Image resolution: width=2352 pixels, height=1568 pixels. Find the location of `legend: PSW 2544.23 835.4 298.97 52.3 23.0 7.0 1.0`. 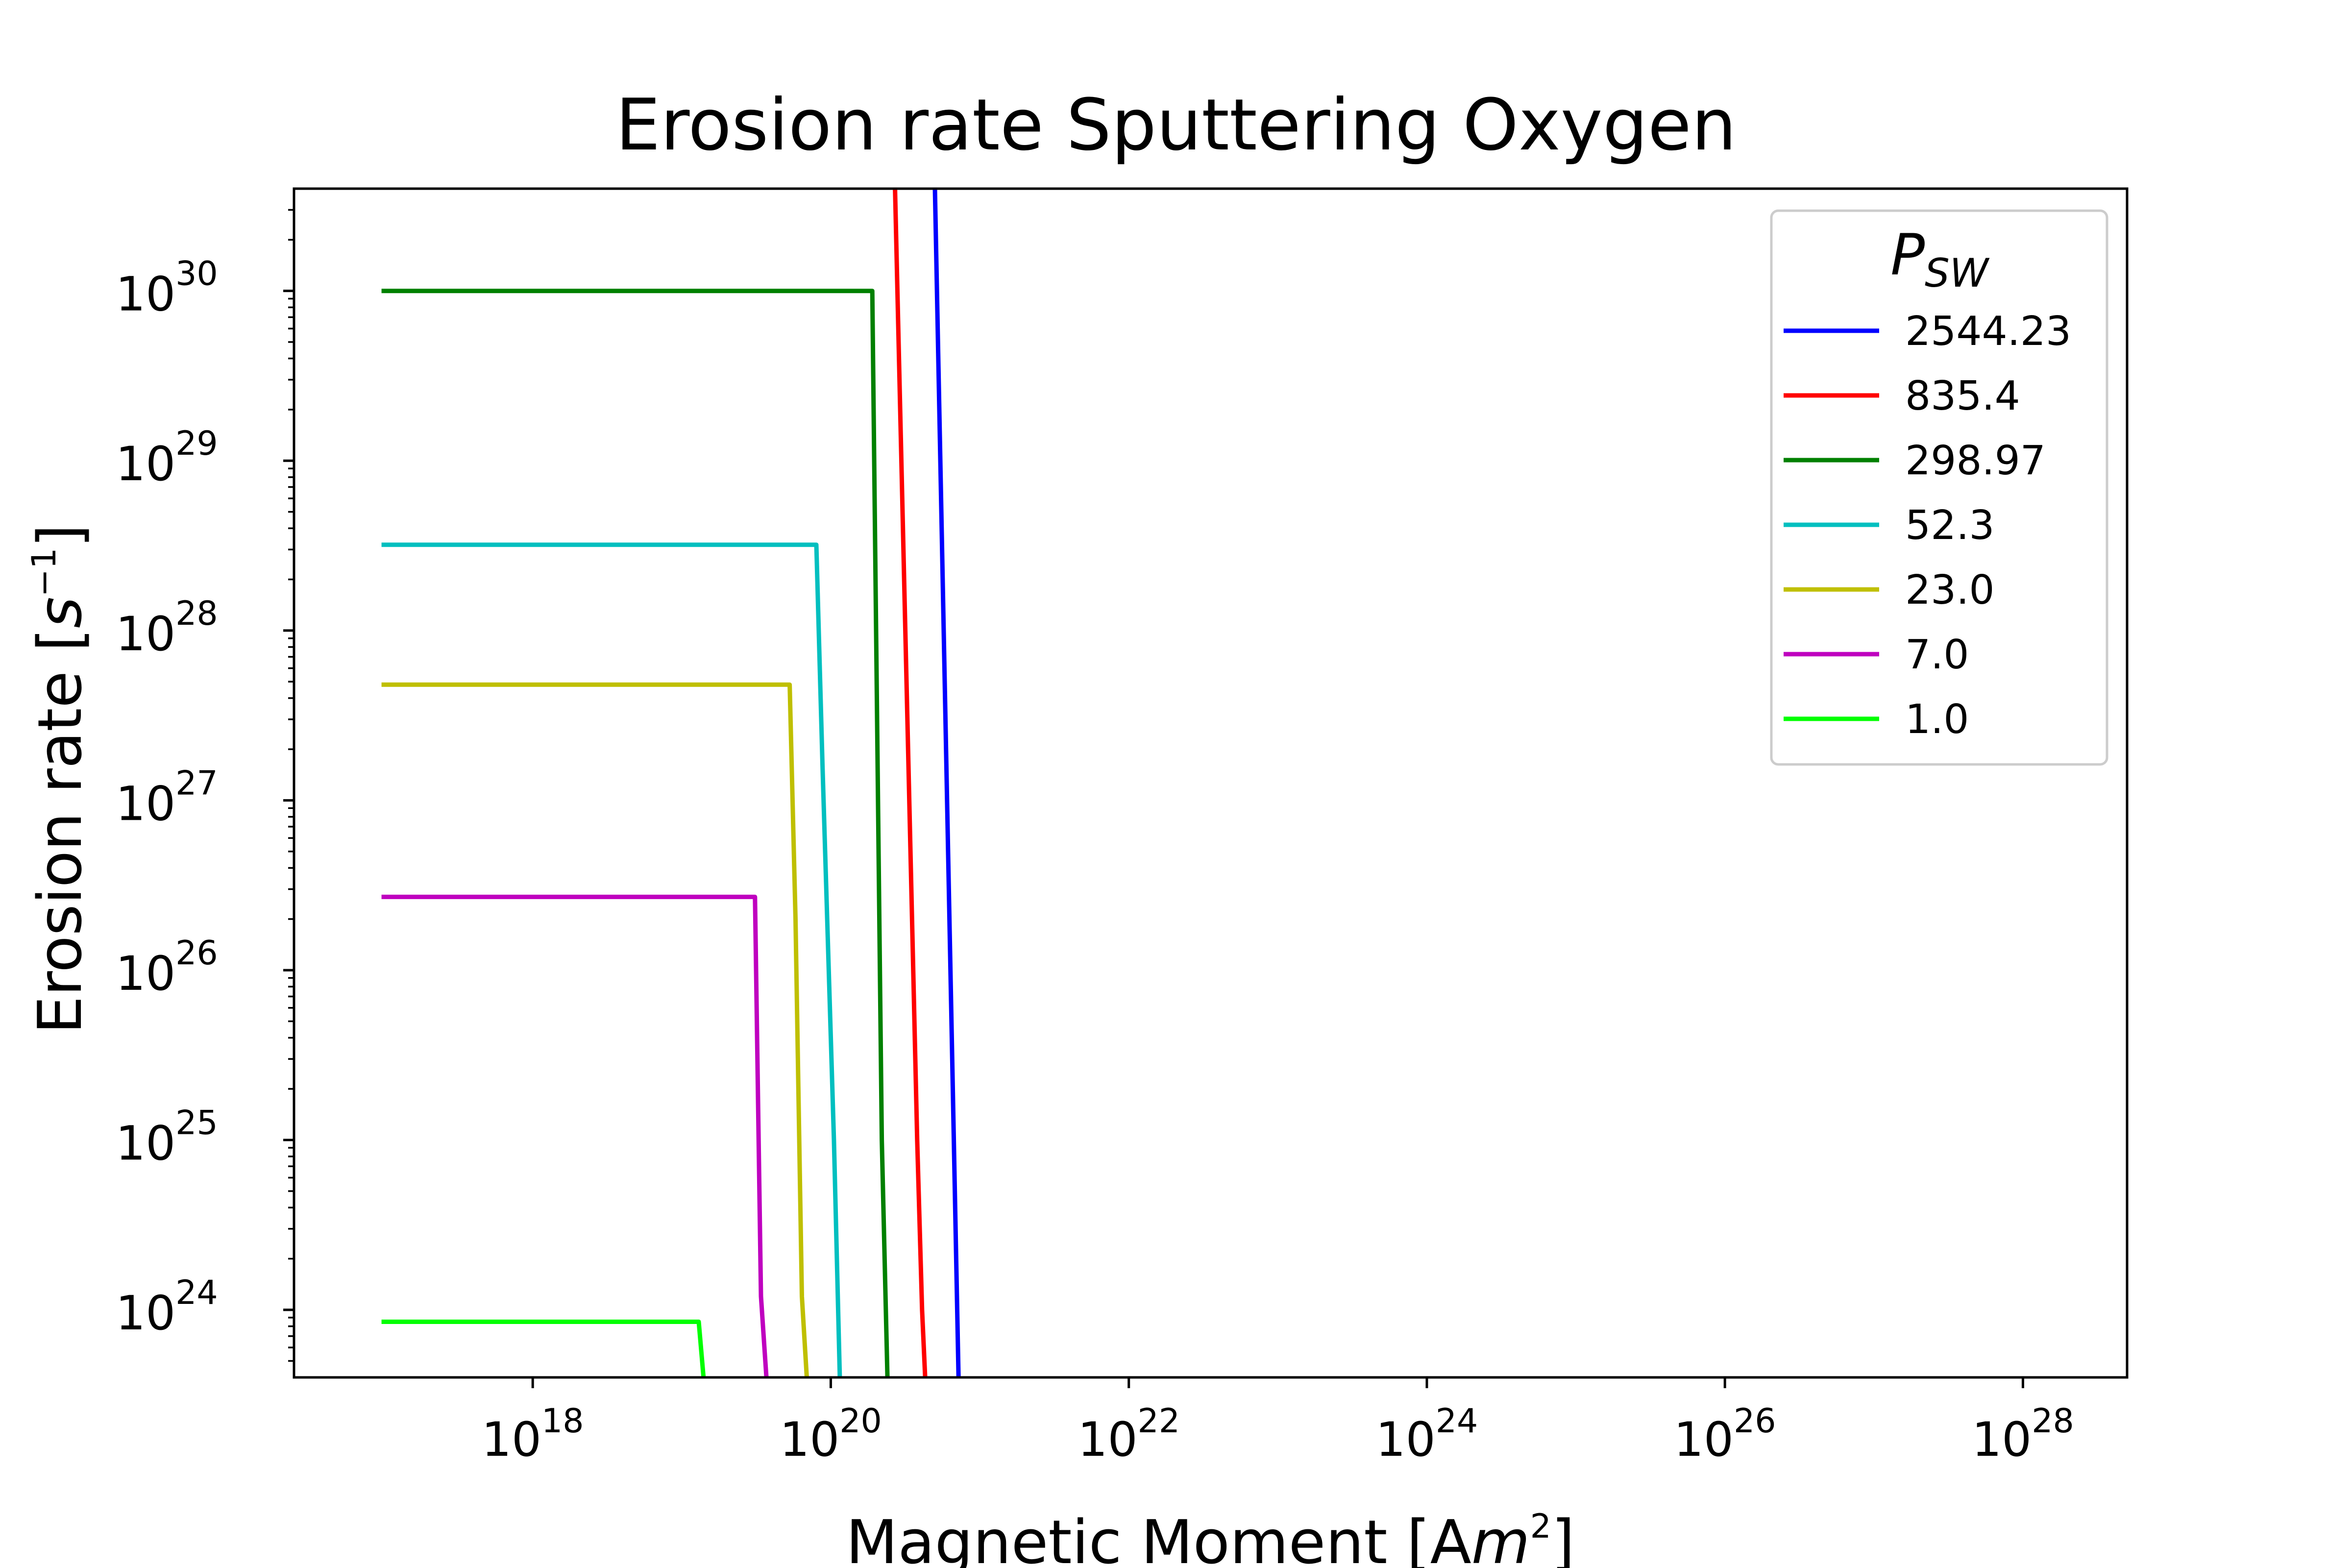

legend: PSW 2544.23 835.4 298.97 52.3 23.0 7.0 1.0 is located at coordinates (1939, 487).